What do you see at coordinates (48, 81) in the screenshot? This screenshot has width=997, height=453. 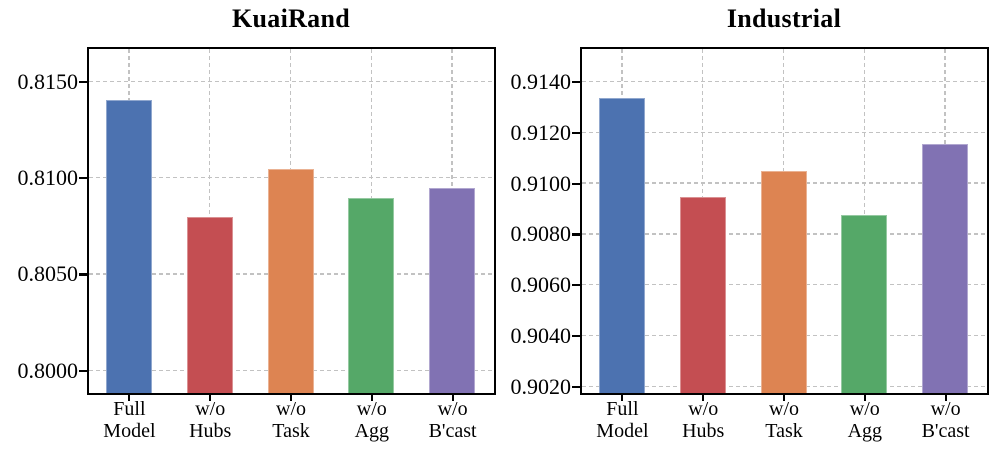 I see `y-tick-label: 0.8150` at bounding box center [48, 81].